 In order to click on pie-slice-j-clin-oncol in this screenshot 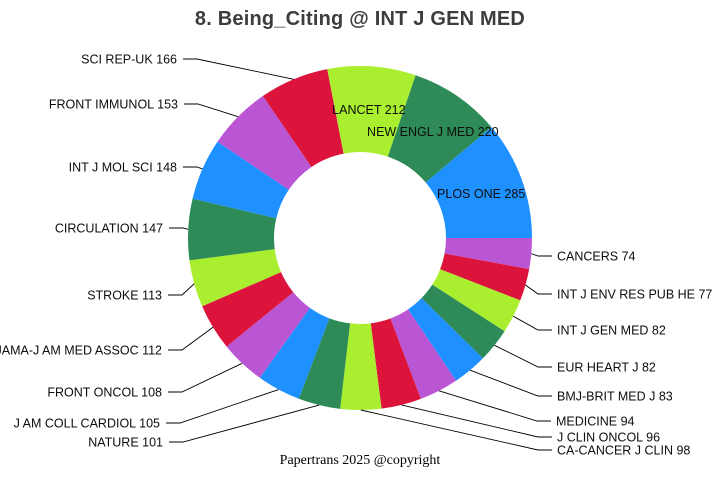, I will do `click(395, 363)`.